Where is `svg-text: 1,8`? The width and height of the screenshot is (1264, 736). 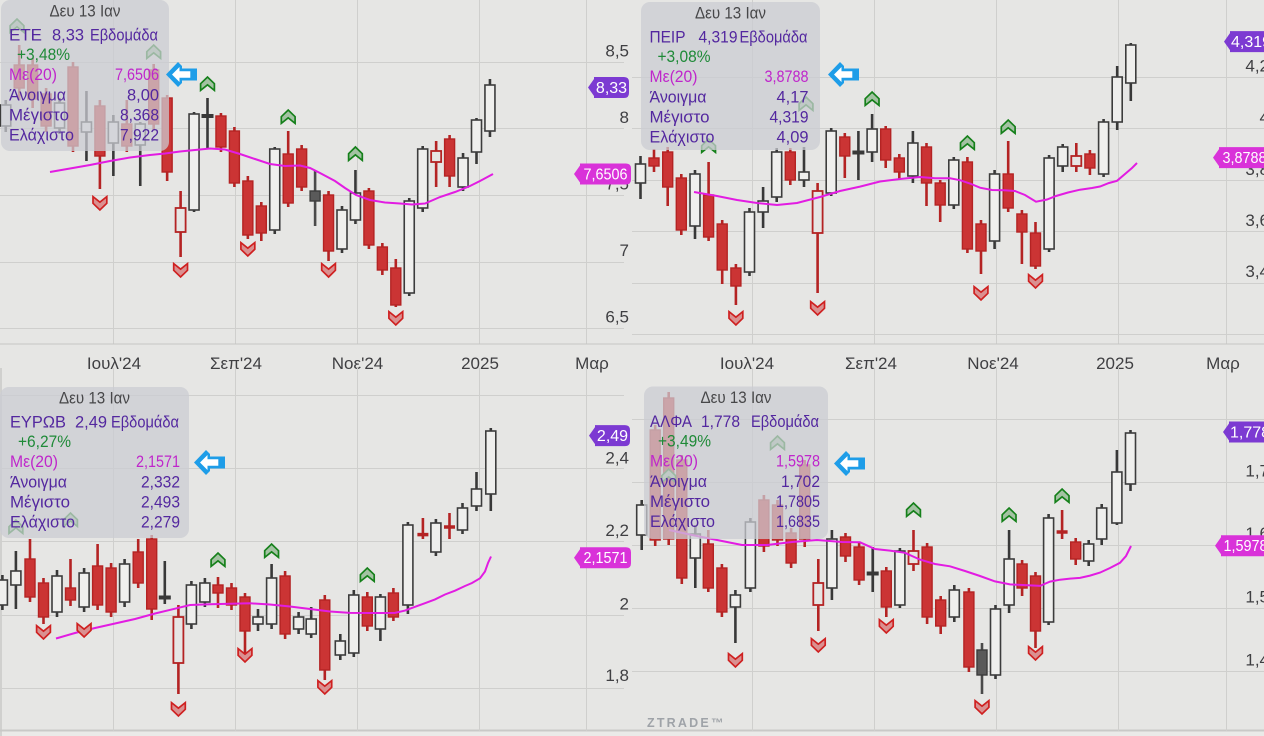 svg-text: 1,8 is located at coordinates (617, 675).